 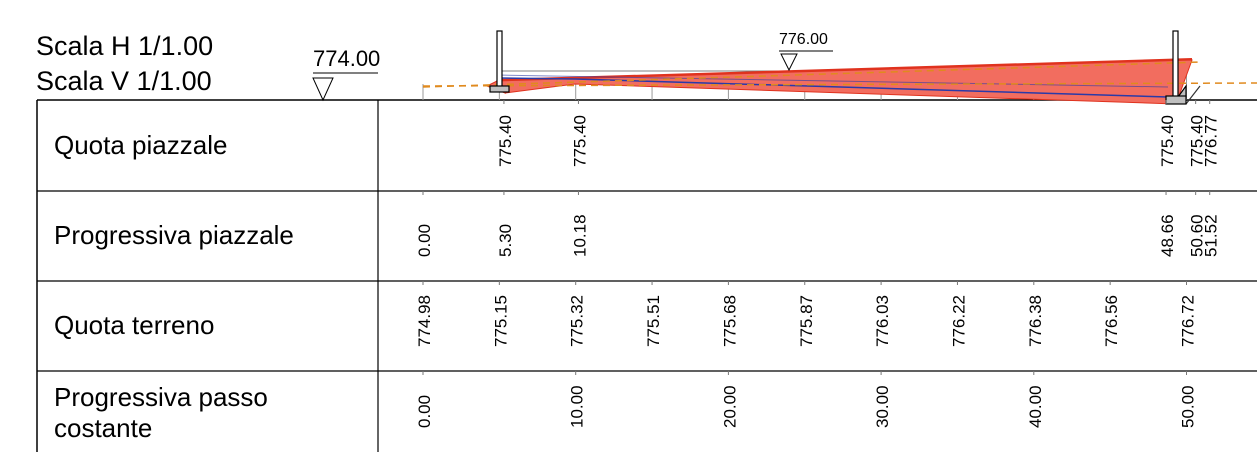 I want to click on design-line, so click(x=832, y=87).